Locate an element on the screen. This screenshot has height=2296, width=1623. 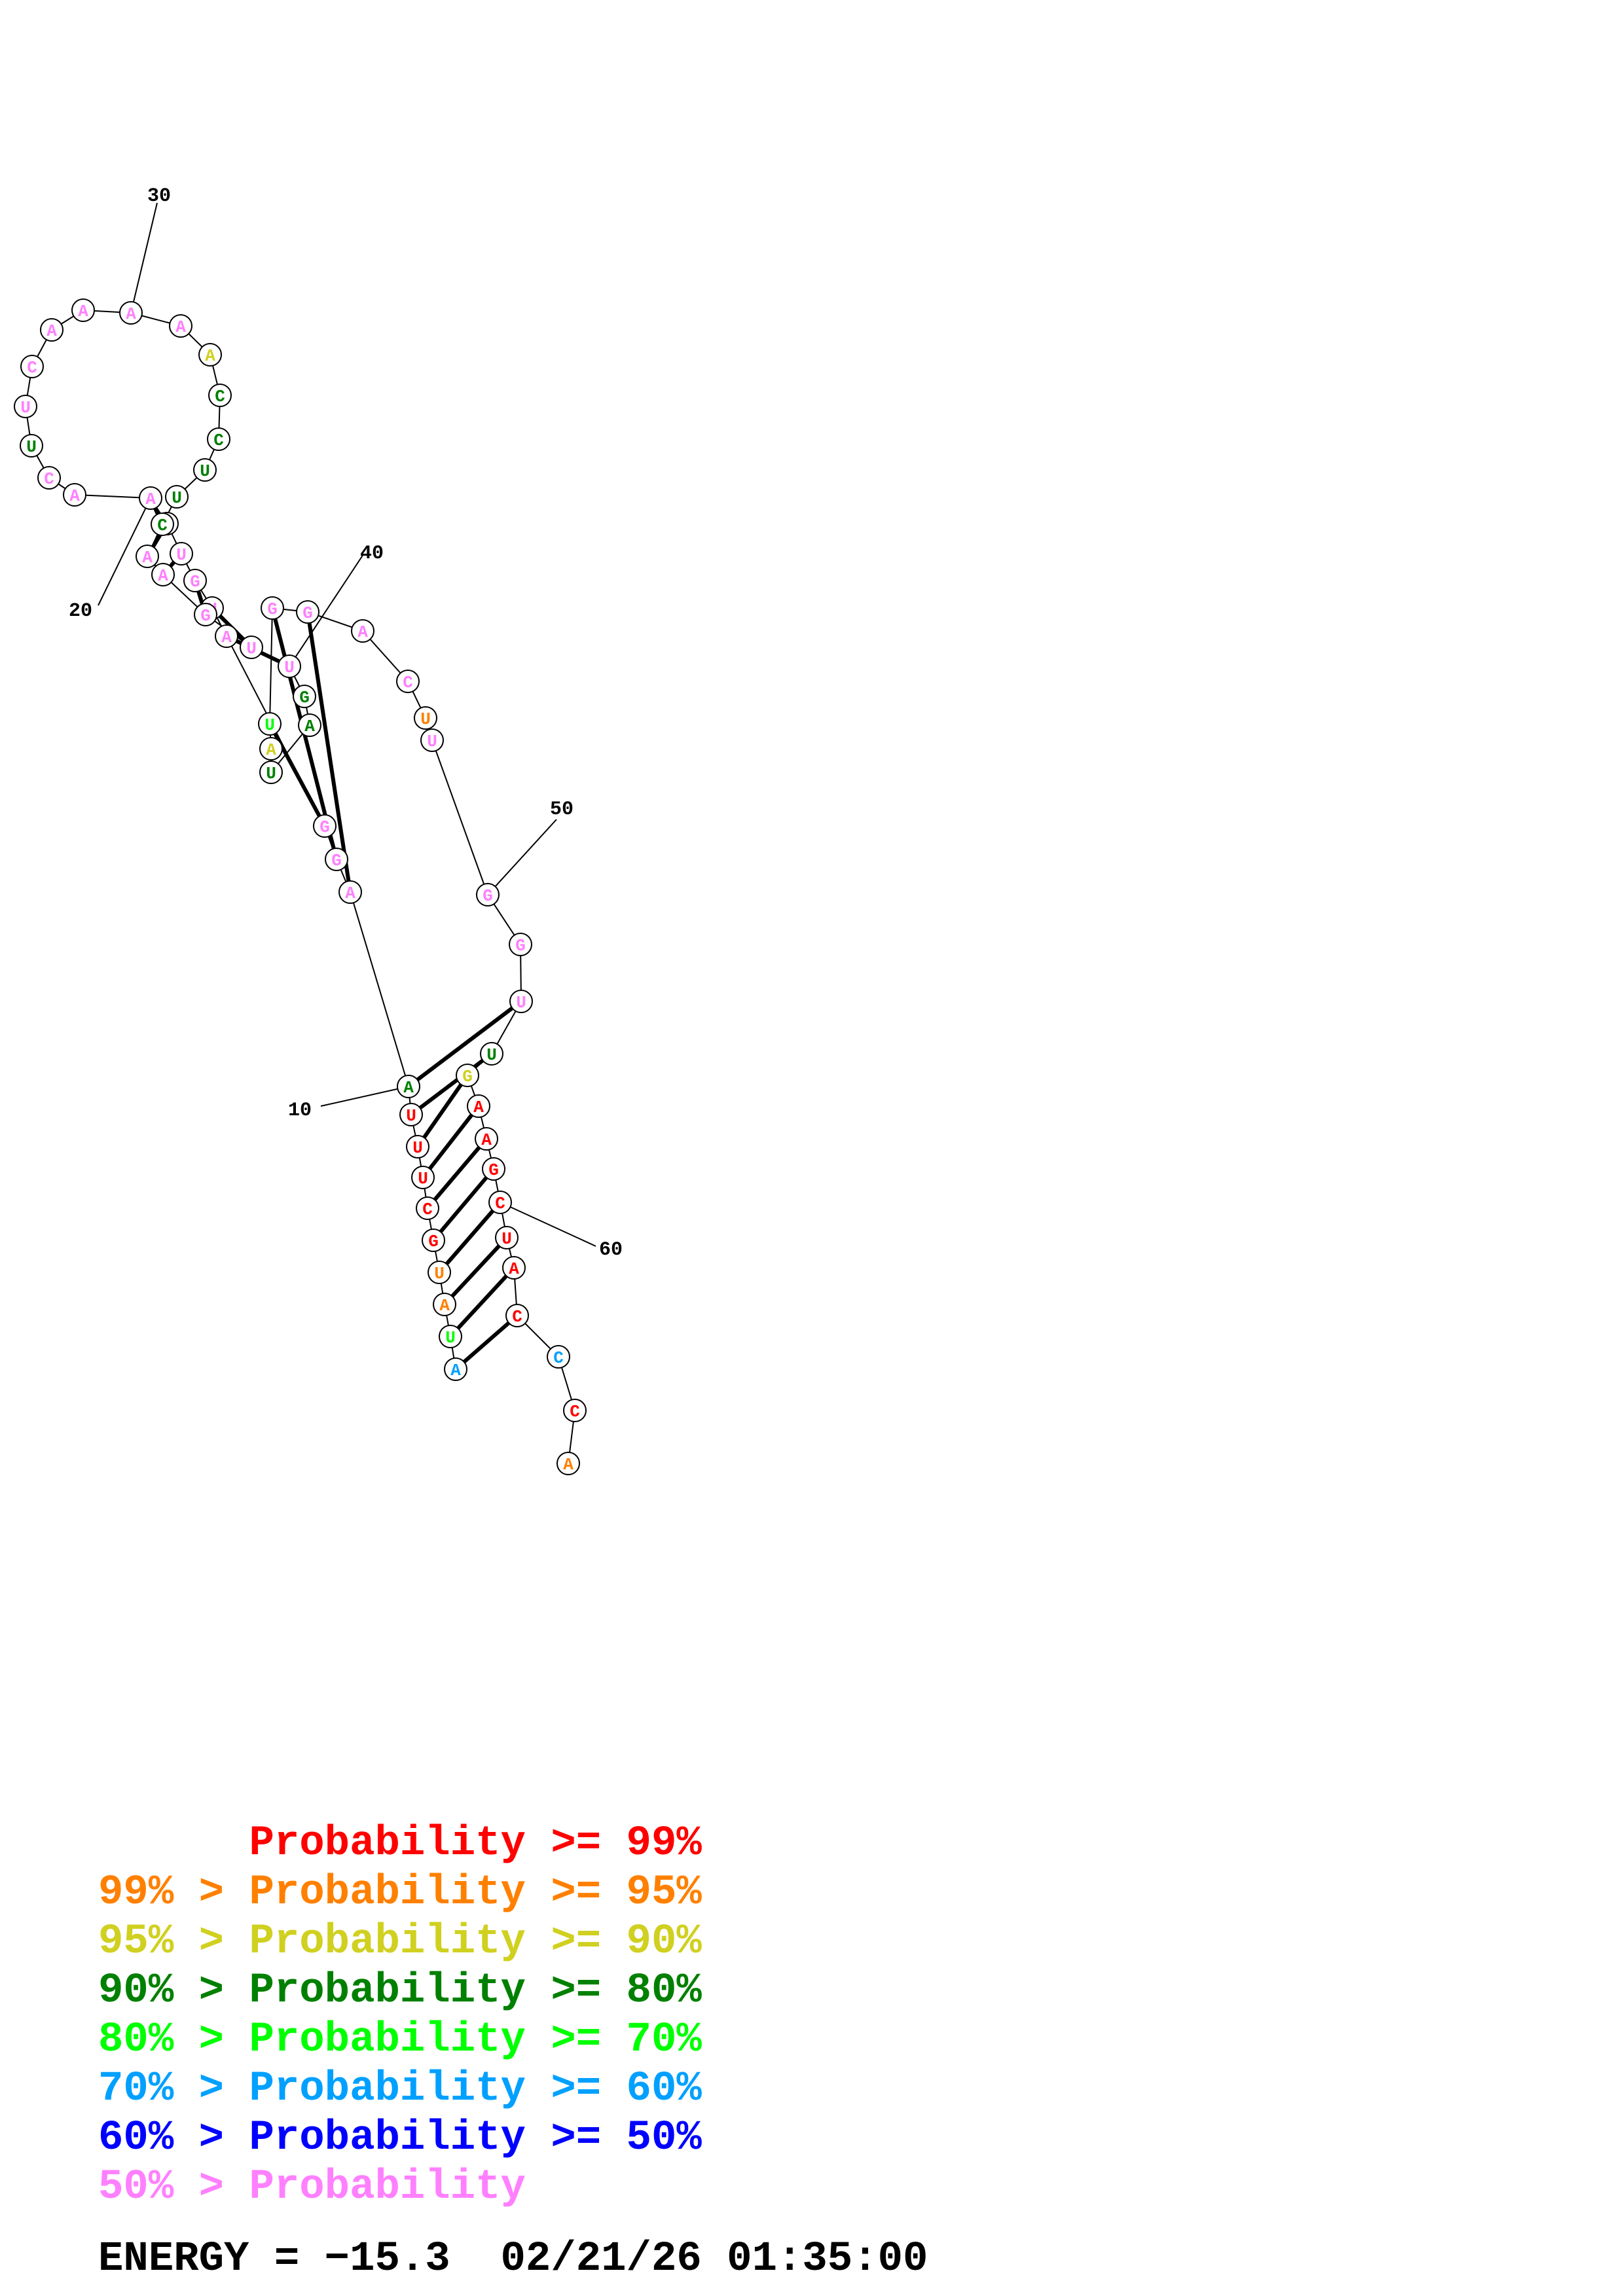
nucleotide-50: U is located at coordinates (432, 740).